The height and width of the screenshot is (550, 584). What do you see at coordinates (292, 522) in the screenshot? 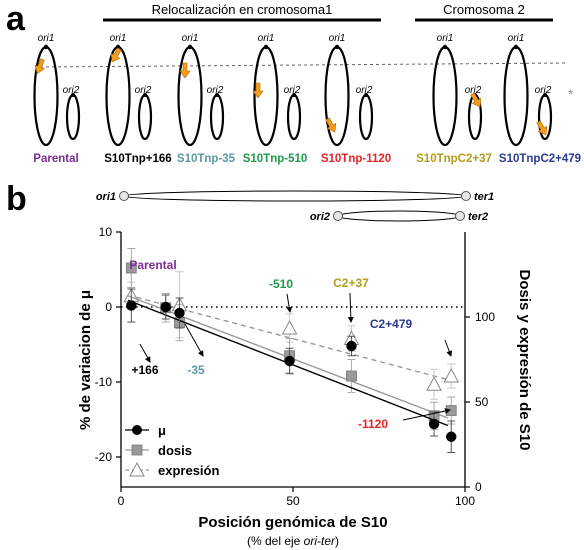
I see `x-axis-title: Posición genómica de S10` at bounding box center [292, 522].